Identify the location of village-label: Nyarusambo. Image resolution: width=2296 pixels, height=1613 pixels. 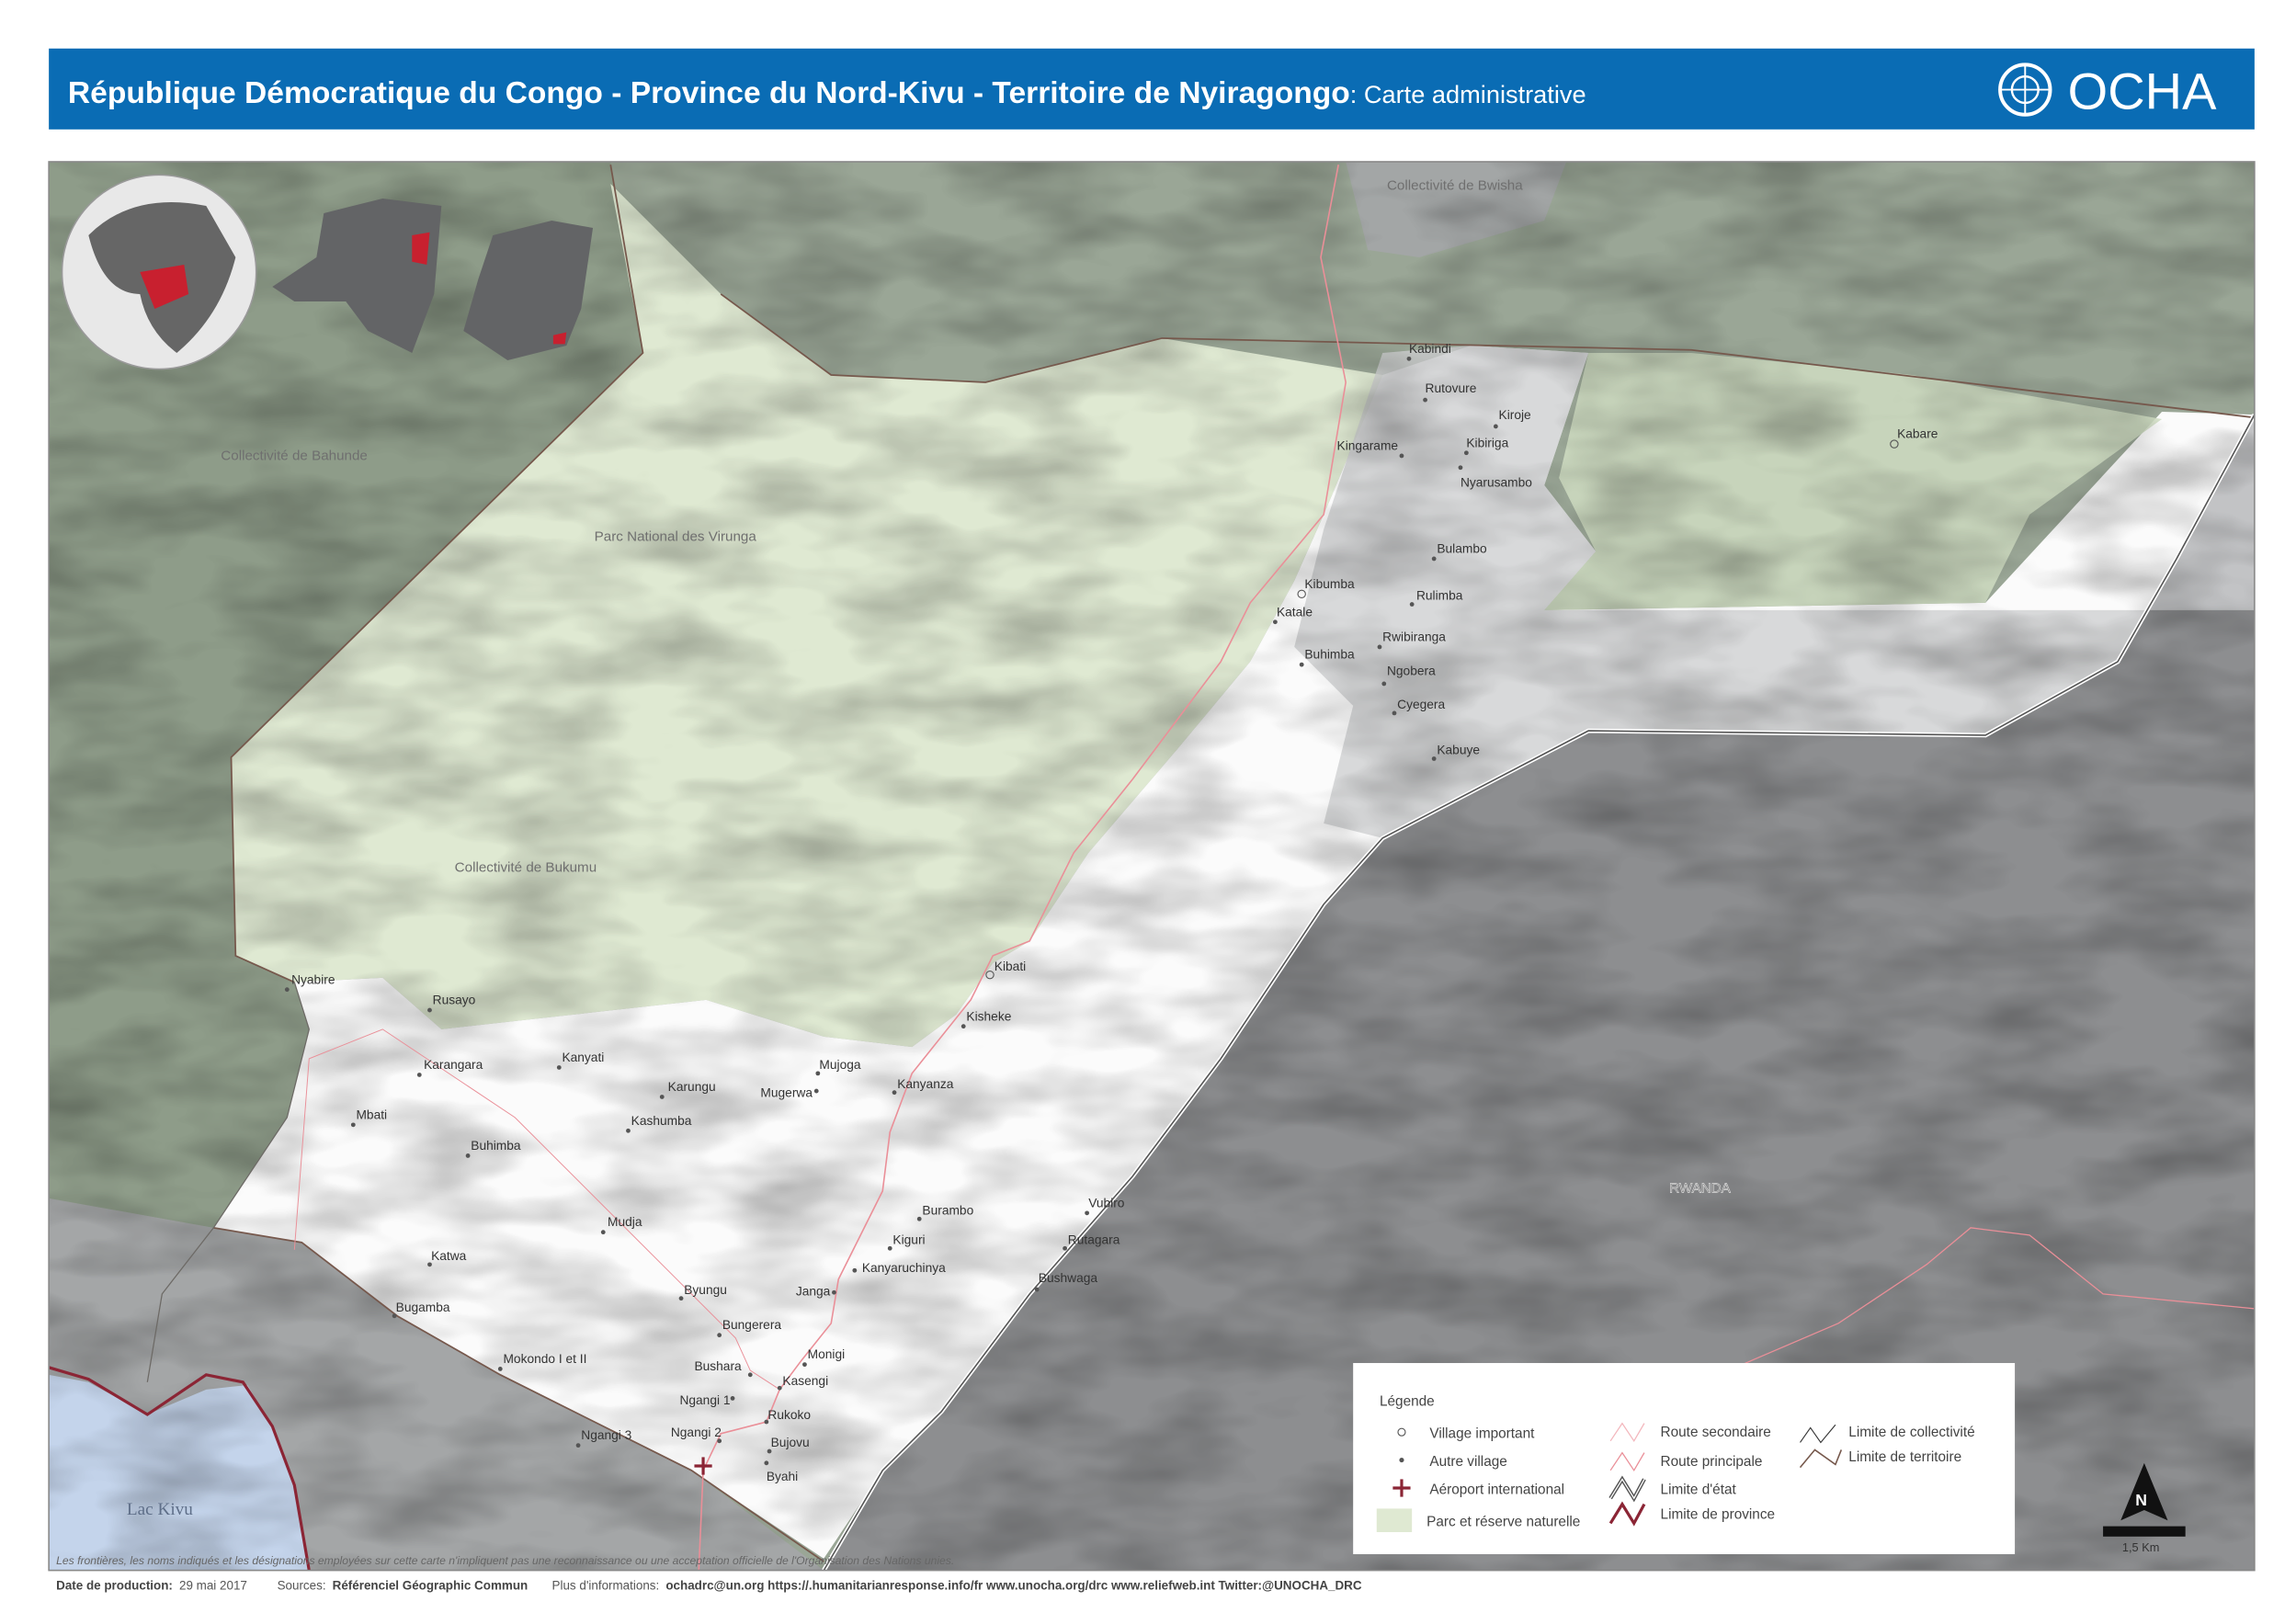
(1497, 483).